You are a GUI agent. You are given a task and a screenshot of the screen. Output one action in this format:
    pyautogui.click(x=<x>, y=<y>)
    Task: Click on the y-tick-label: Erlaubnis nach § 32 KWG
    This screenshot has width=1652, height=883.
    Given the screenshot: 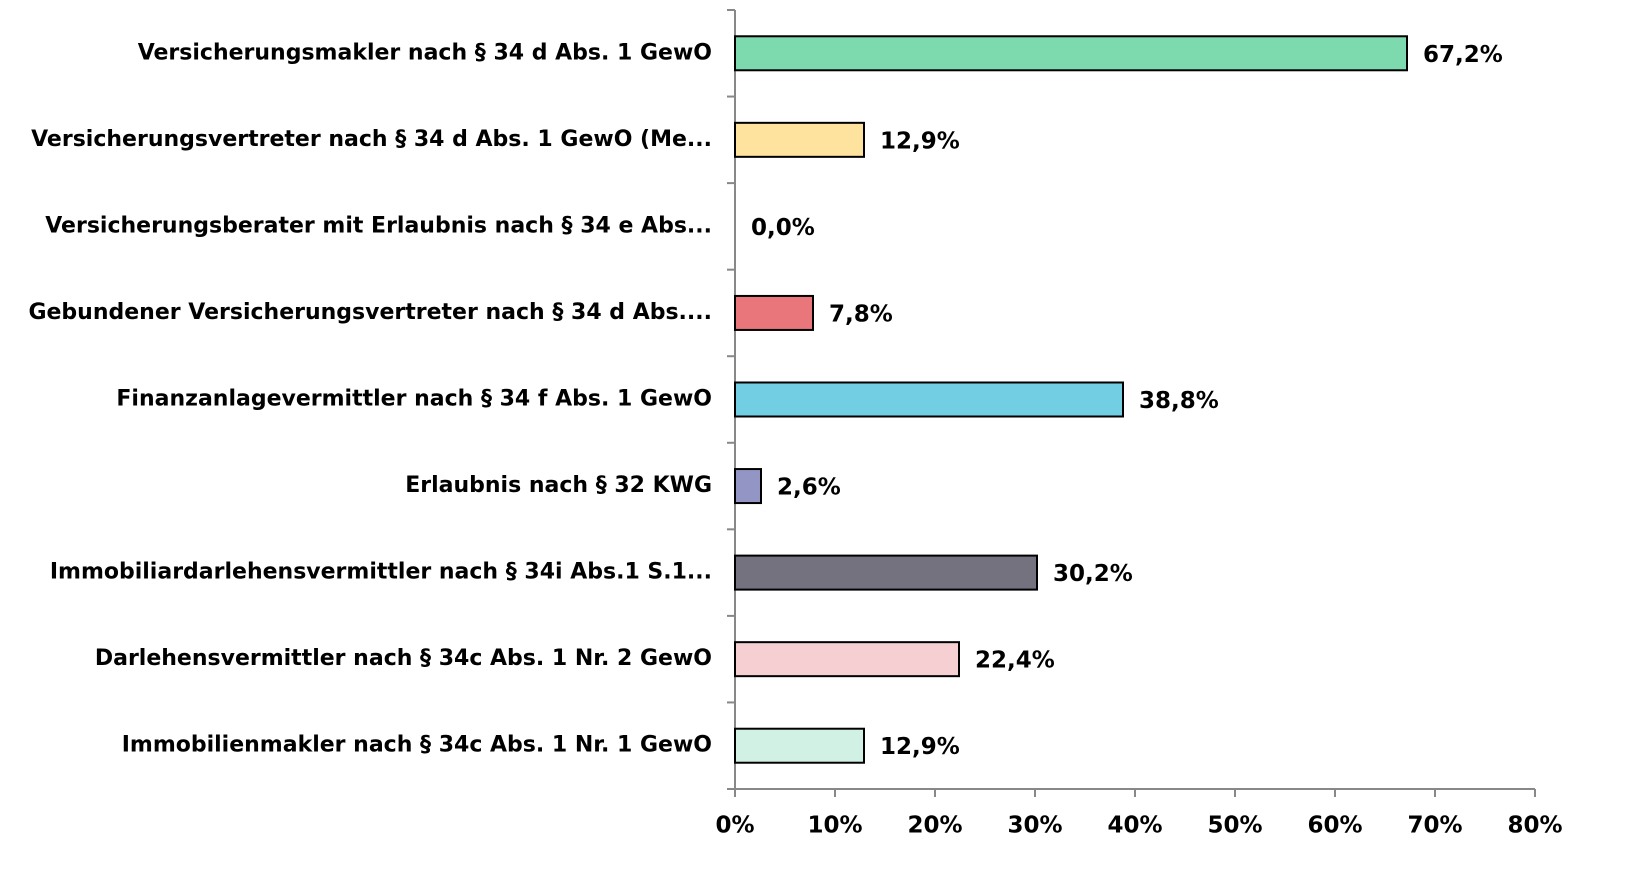 What is the action you would take?
    pyautogui.click(x=558, y=485)
    